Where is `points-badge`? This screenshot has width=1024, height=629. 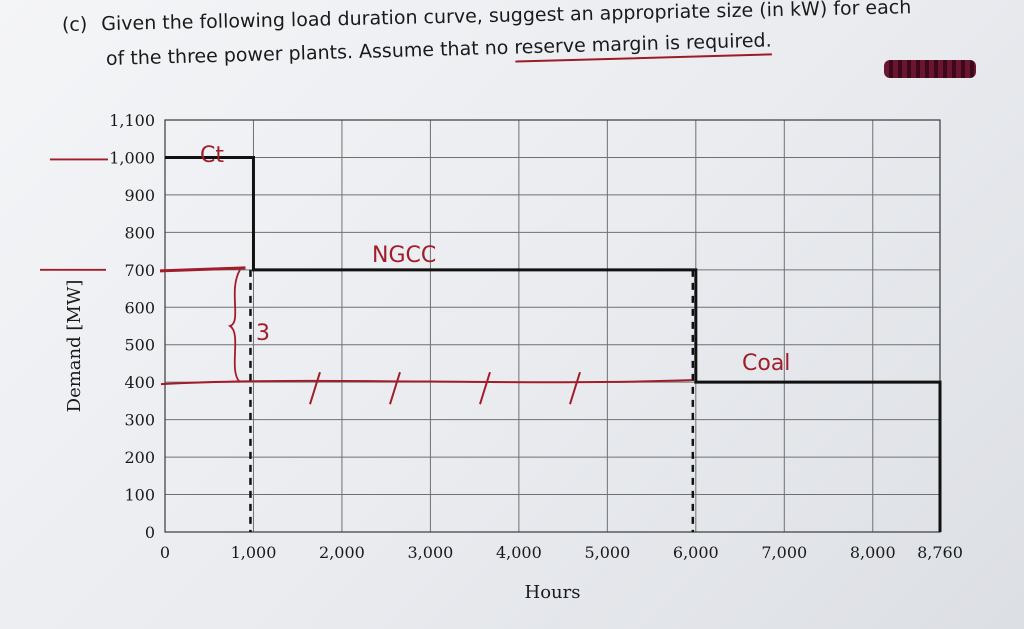 points-badge is located at coordinates (927, 68).